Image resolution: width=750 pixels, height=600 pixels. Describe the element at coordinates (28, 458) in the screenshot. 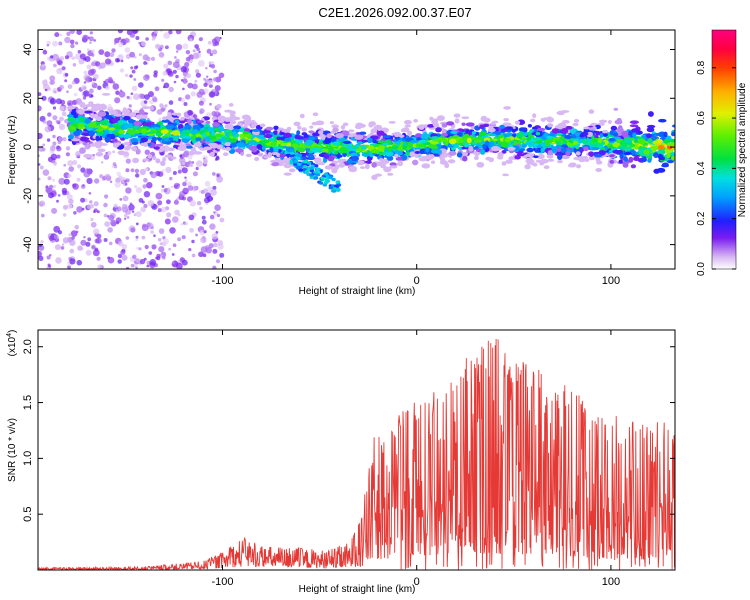

I see `snr-y-tick-label: 1.0` at that location.